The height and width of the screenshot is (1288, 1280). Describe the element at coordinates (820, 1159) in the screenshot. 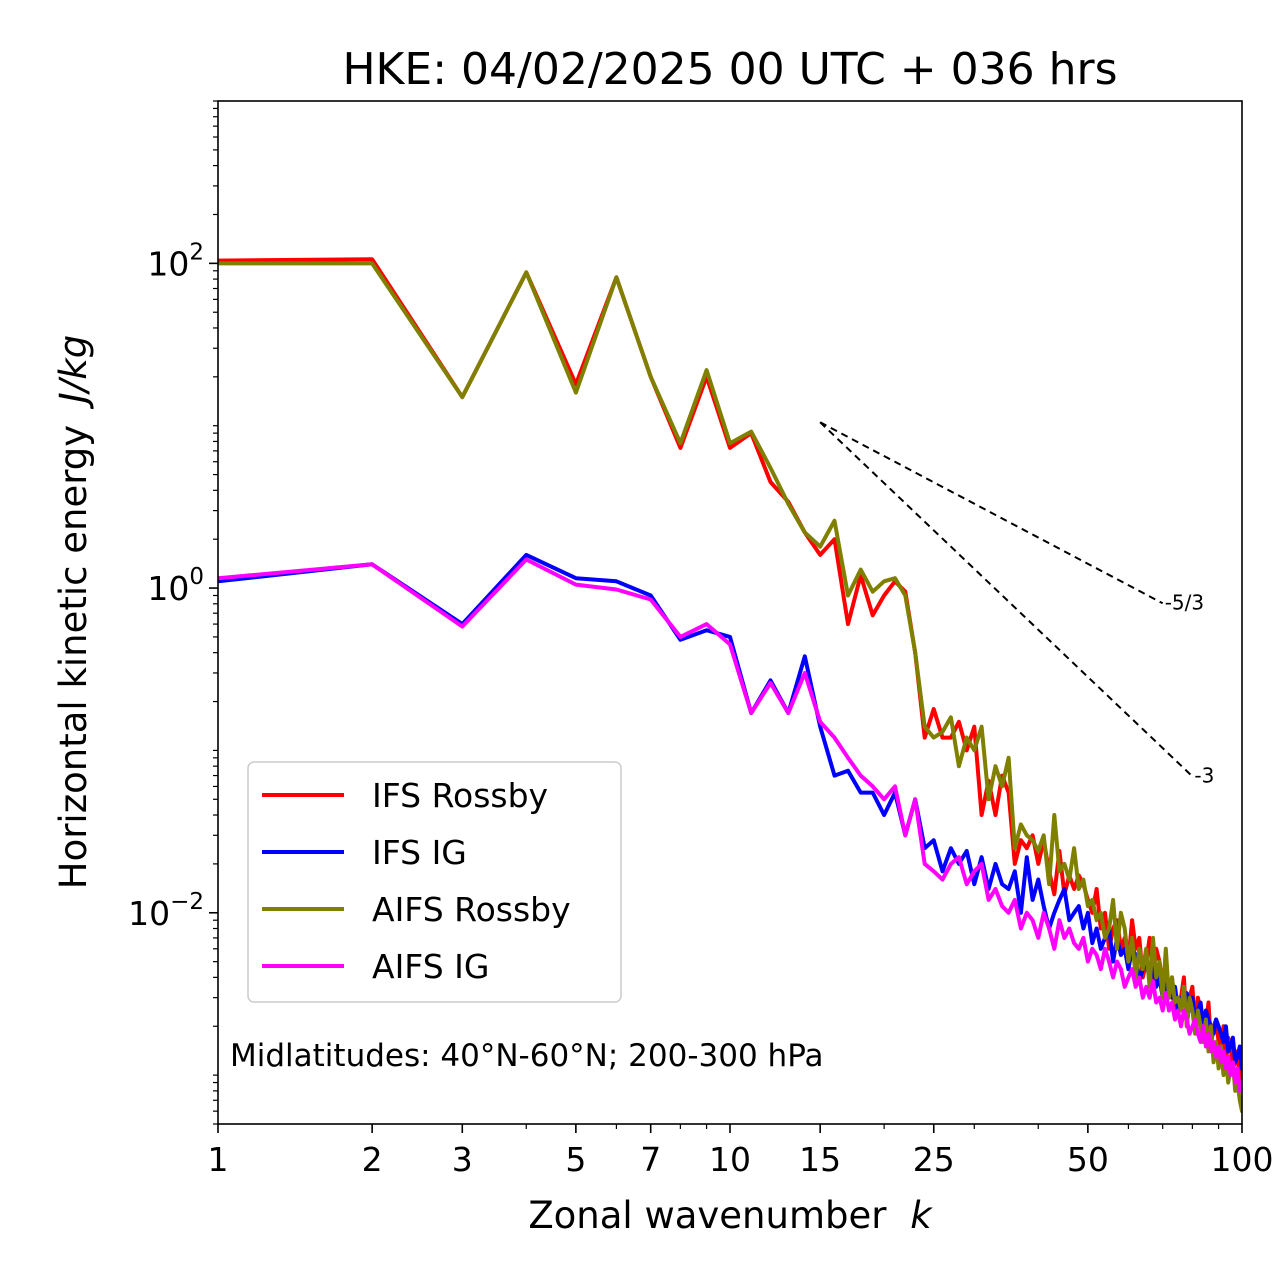

I see `x-tick-label: 15` at that location.